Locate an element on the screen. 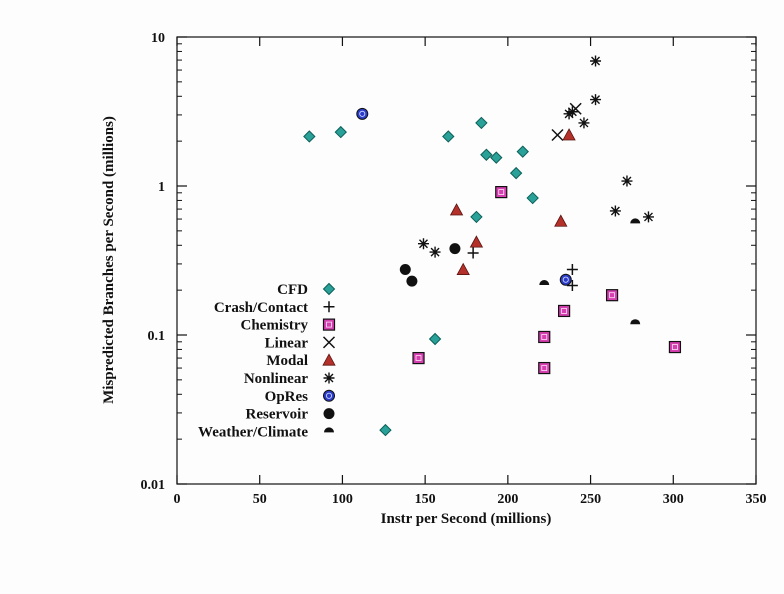 Image resolution: width=784 pixels, height=594 pixels. y-tick-label: 10 is located at coordinates (158, 38).